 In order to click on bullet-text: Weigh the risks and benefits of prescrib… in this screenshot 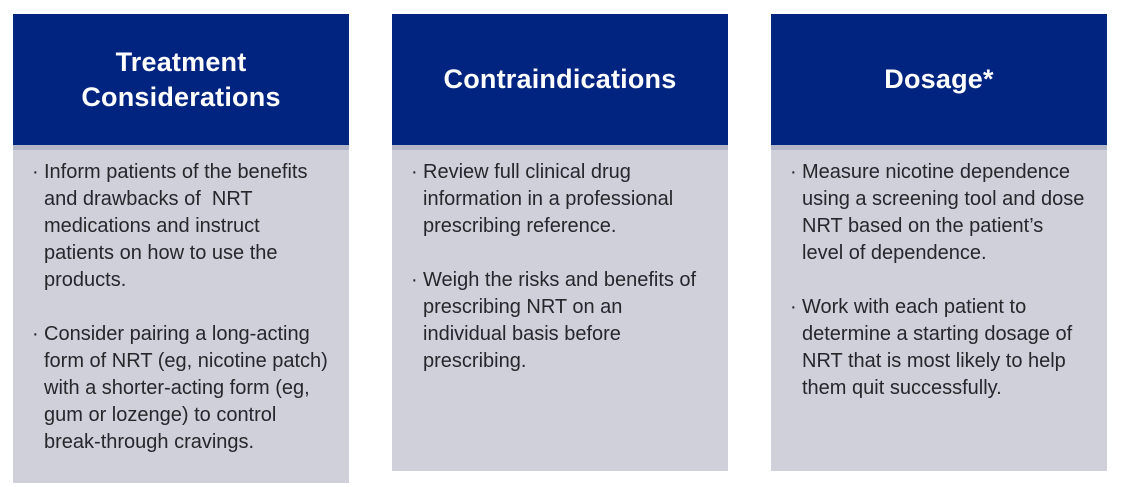, I will do `click(562, 320)`.